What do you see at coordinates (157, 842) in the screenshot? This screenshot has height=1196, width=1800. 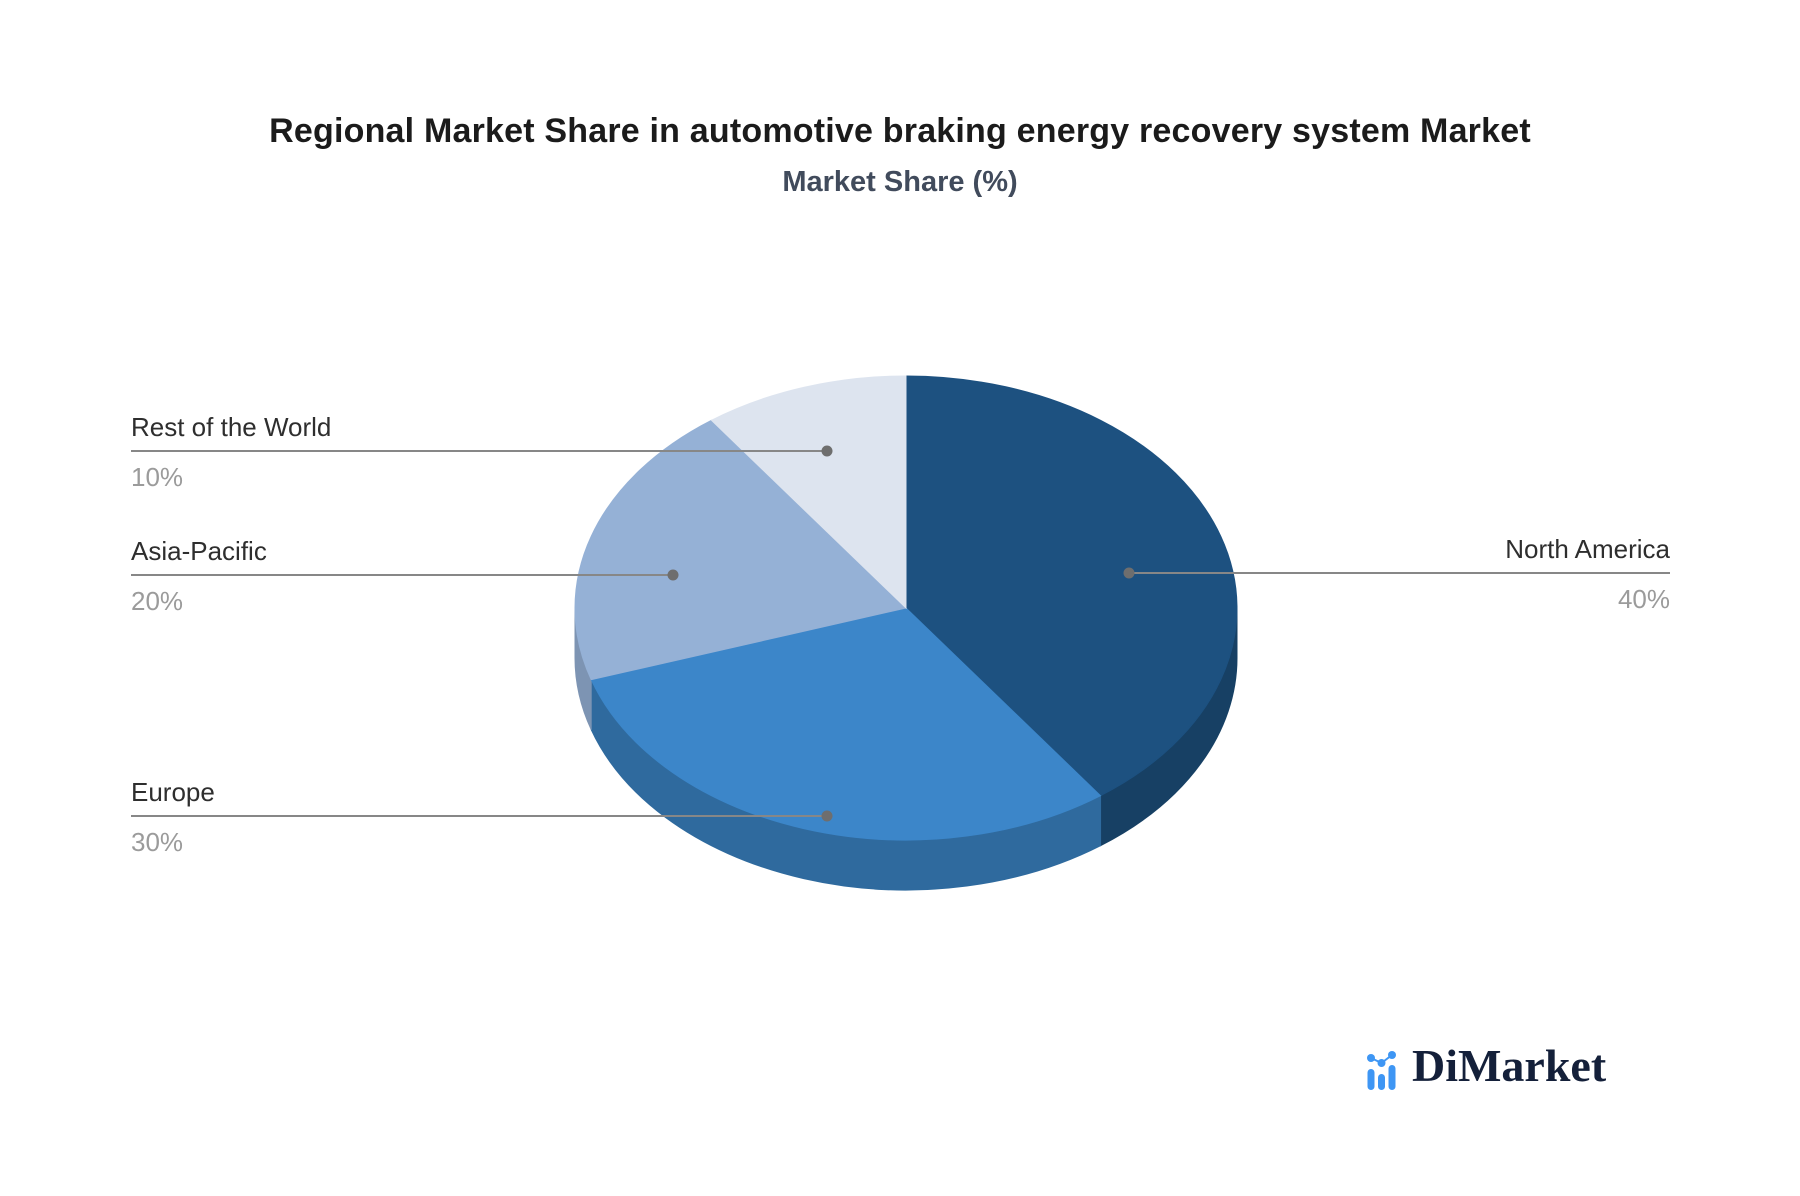 I see `callout-percent-europe: 30%` at bounding box center [157, 842].